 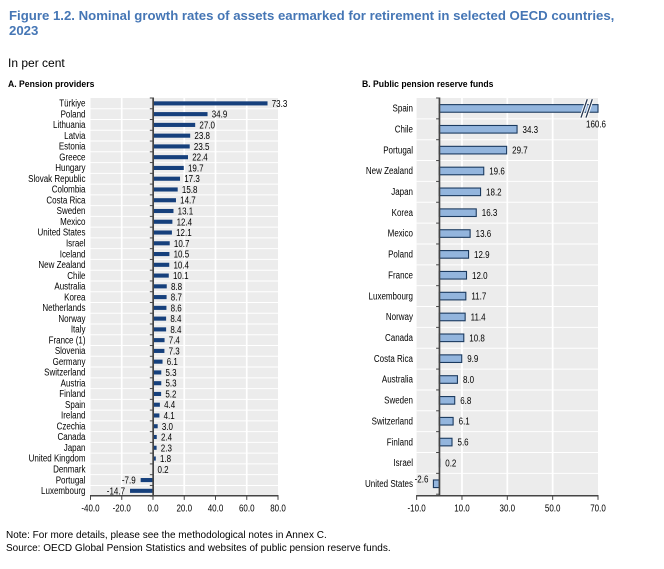 What do you see at coordinates (596, 125) in the screenshot?
I see `svg-text: 160.6` at bounding box center [596, 125].